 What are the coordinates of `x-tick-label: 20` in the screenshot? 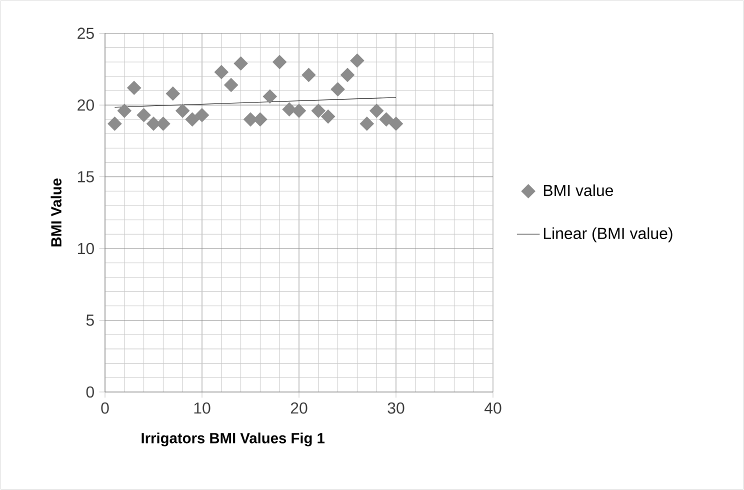 It's located at (299, 408).